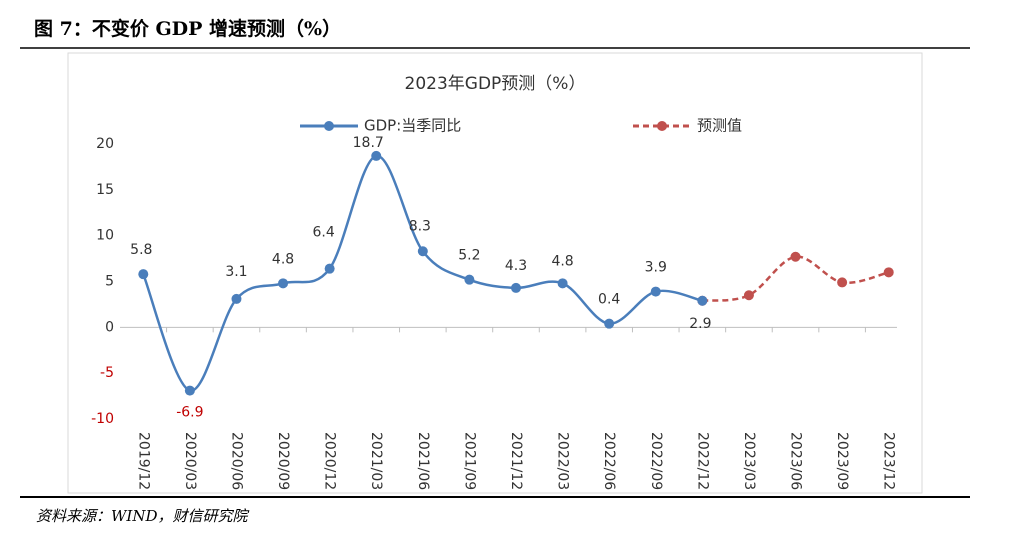  Describe the element at coordinates (109, 282) in the screenshot. I see `y-tick-label: 5` at that location.